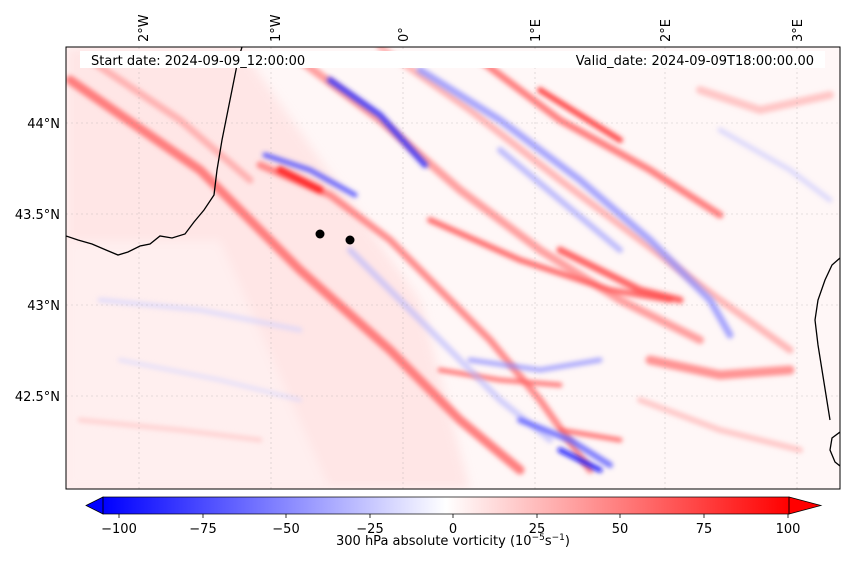 This screenshot has height=562, width=850. What do you see at coordinates (43, 306) in the screenshot?
I see `lat-tick-label: 43°N` at bounding box center [43, 306].